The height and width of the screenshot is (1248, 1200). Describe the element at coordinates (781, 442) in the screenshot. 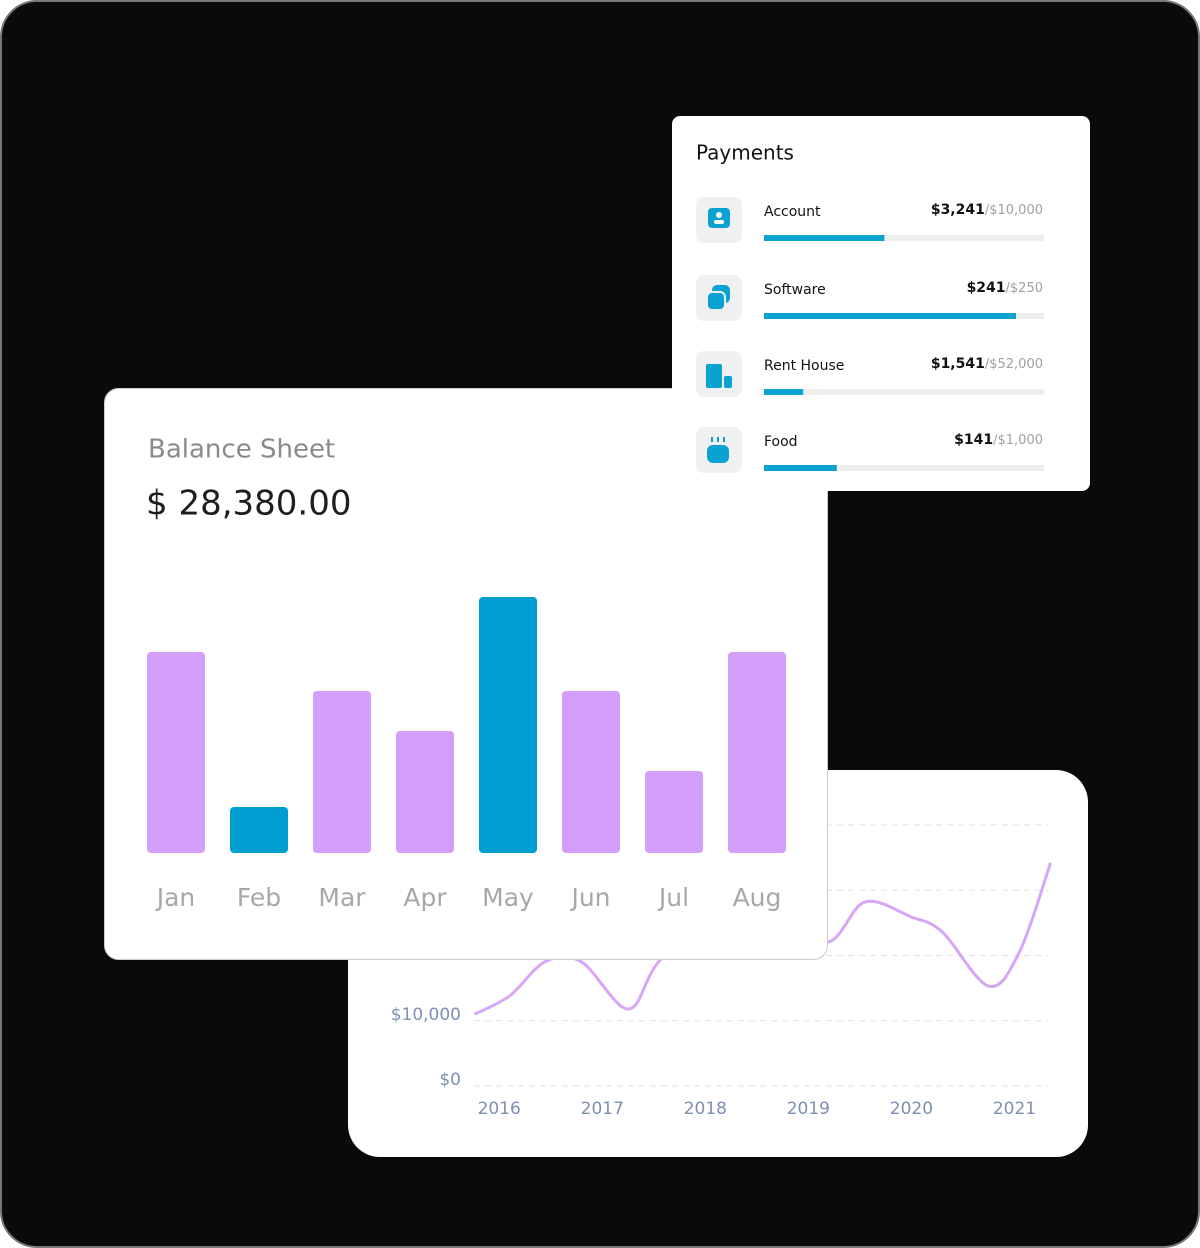

I see `payment-name: Food` at that location.